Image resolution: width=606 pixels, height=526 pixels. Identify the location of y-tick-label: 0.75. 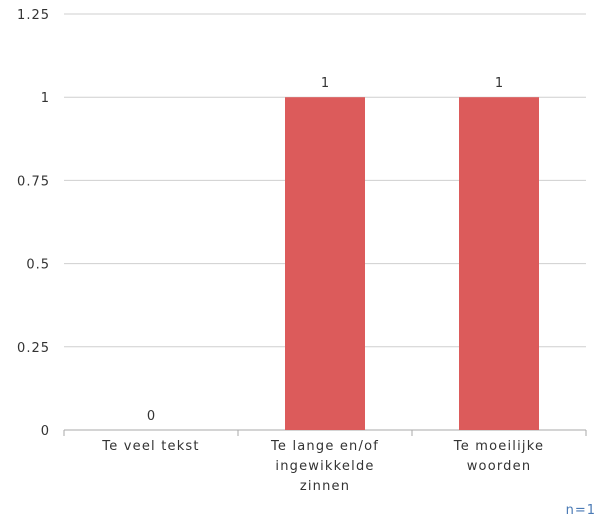
(33, 181).